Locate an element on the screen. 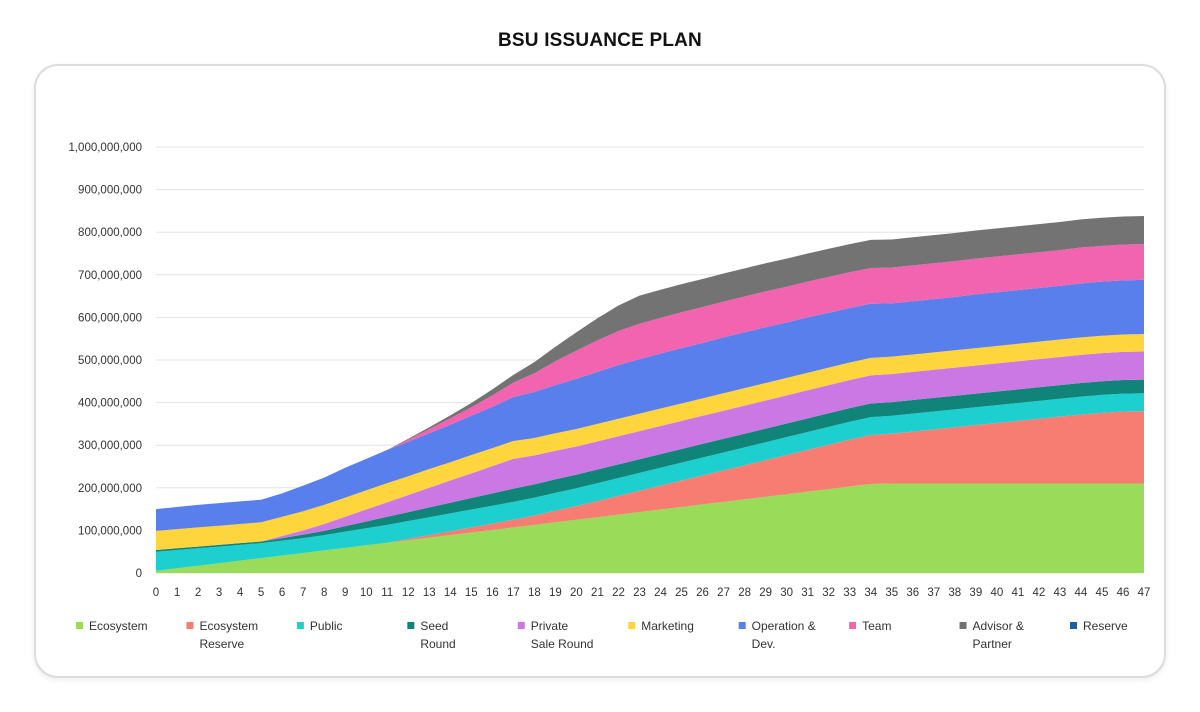  x-tick-label: 38 is located at coordinates (954, 593).